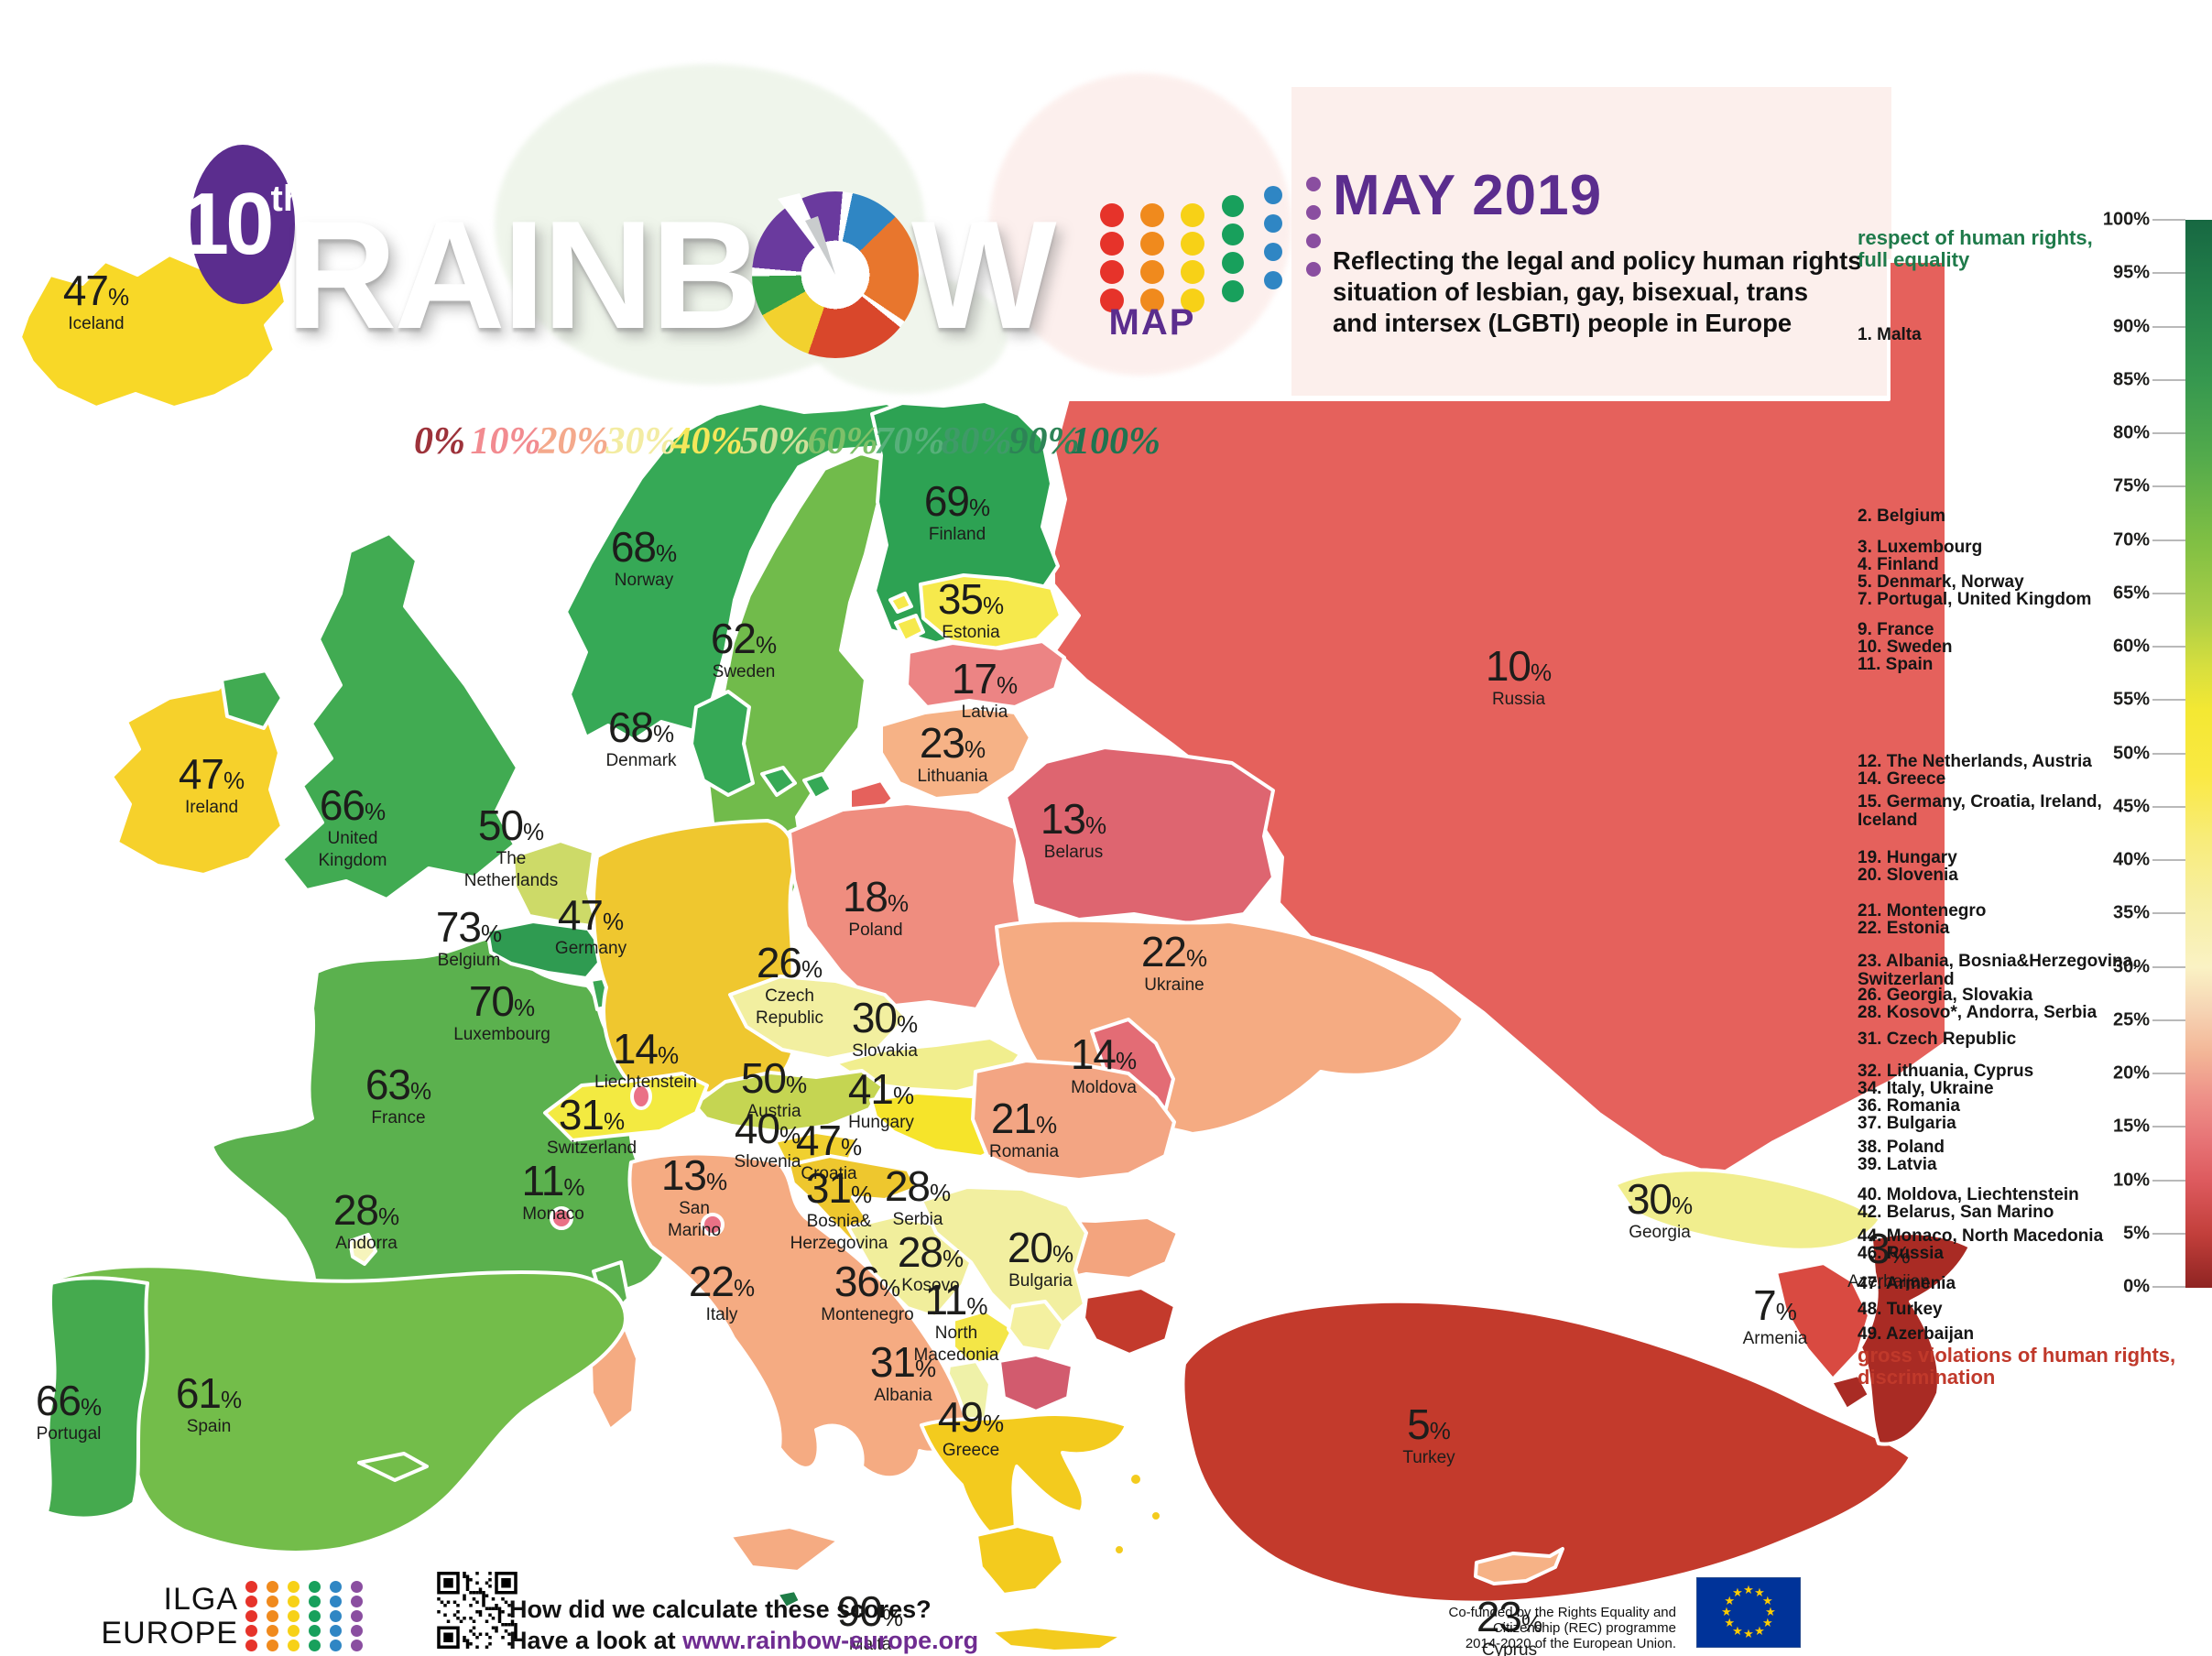  I want to click on country-label: 13% Belarus, so click(1073, 830).